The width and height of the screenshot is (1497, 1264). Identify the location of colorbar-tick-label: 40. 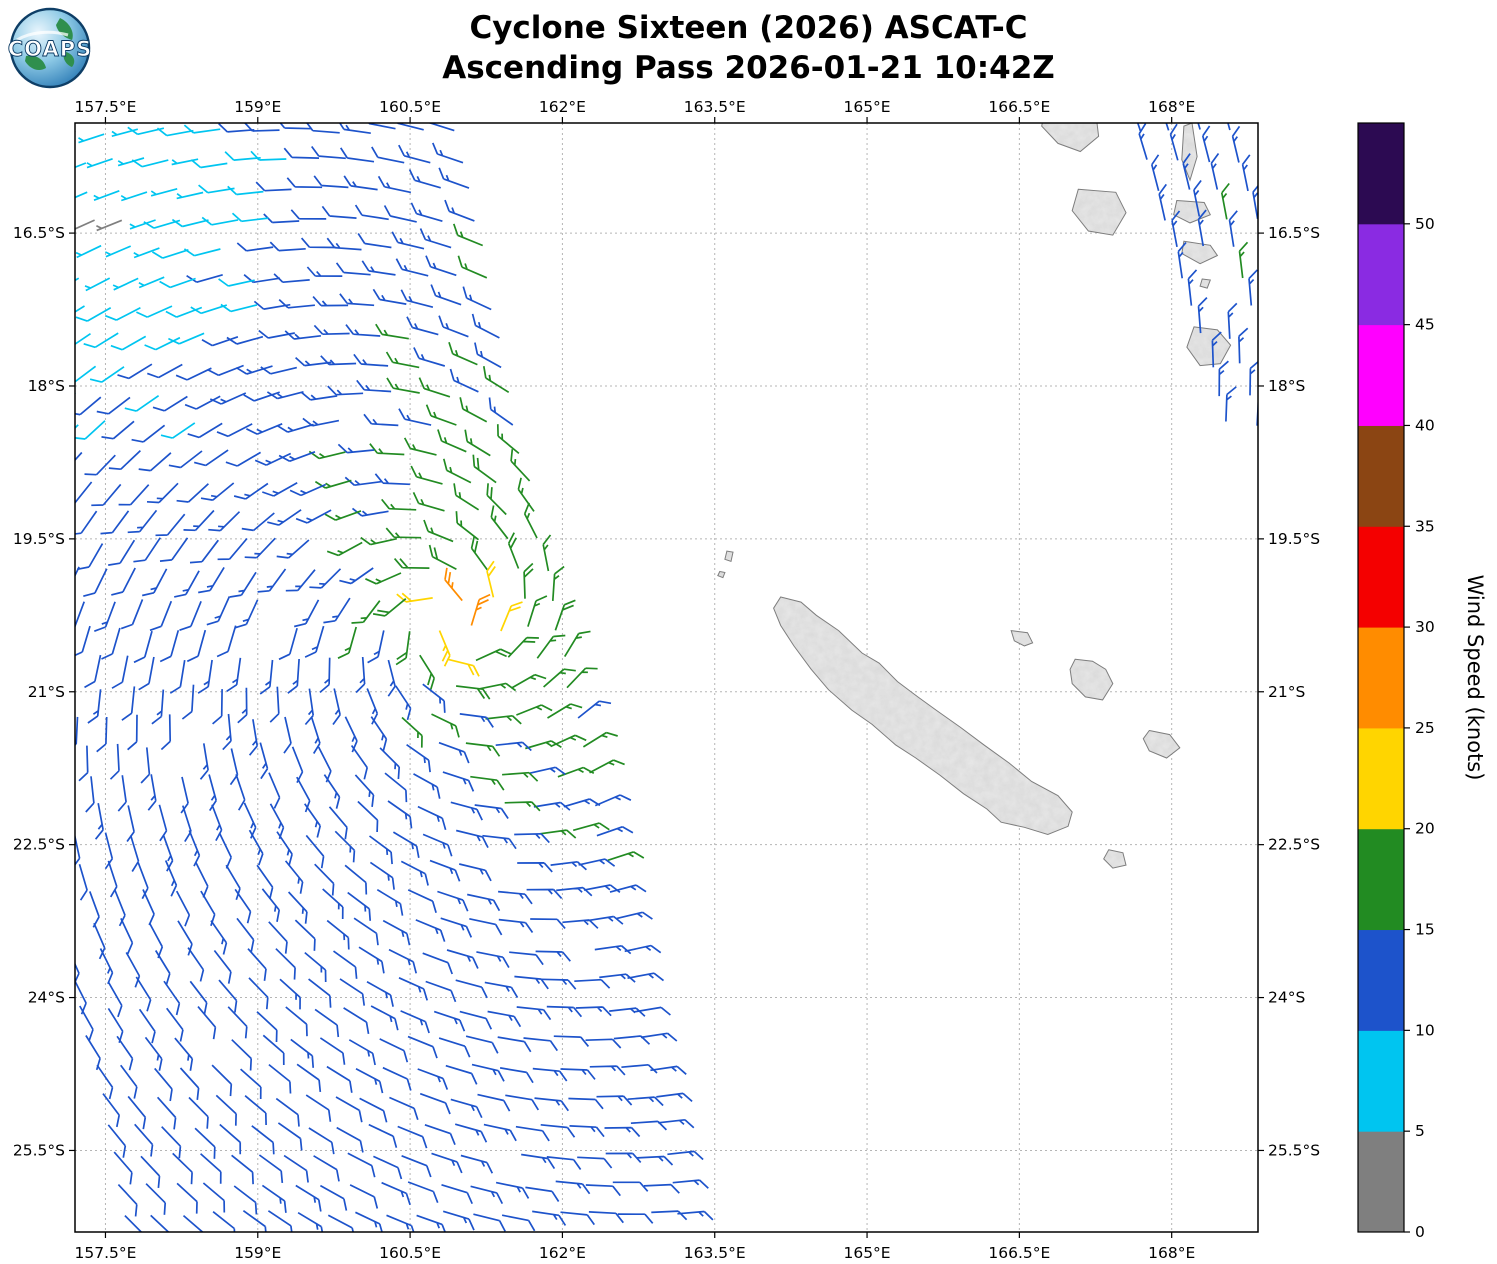
(1425, 425).